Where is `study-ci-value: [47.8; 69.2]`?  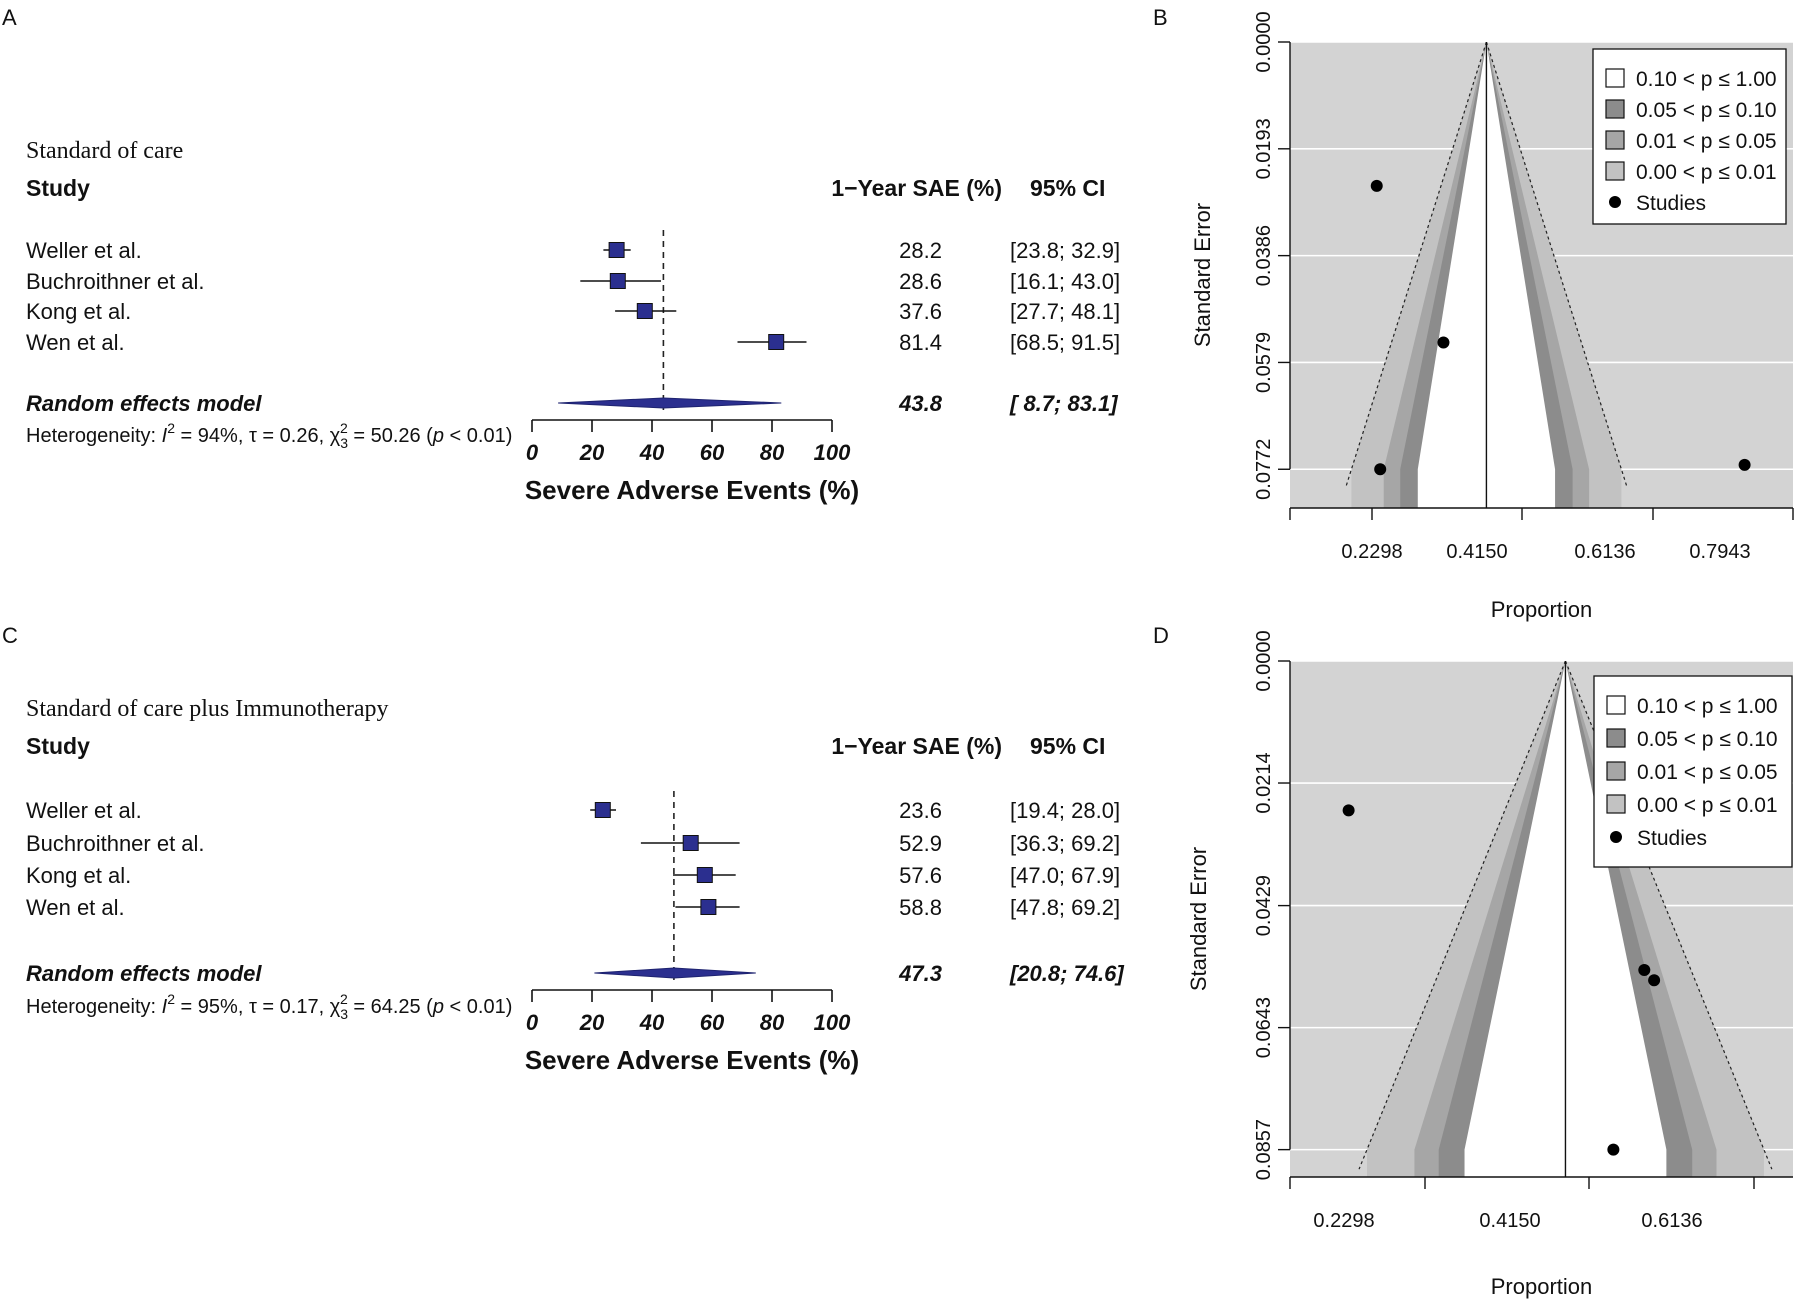
study-ci-value: [47.8; 69.2] is located at coordinates (1065, 907).